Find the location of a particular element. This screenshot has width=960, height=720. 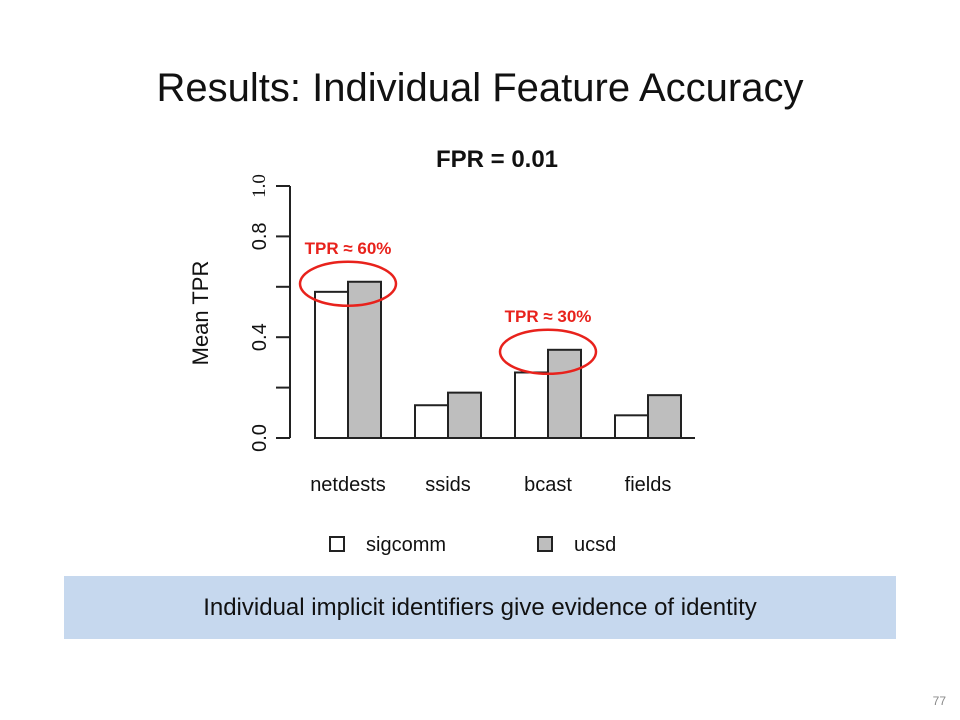

x-tick-label-bcast: bcast is located at coordinates (548, 485).